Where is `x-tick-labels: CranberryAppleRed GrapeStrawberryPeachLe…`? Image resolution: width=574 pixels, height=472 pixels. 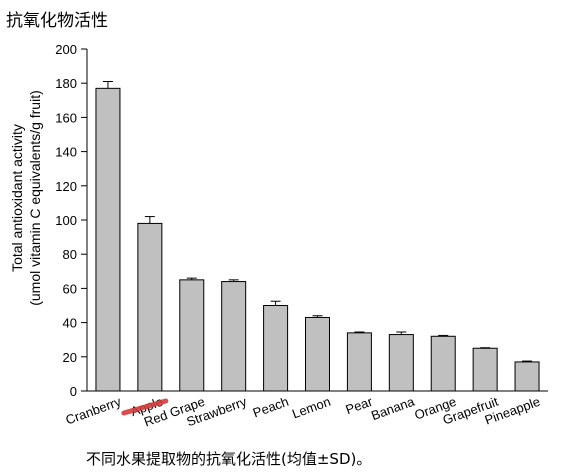 x-tick-labels: CranberryAppleRed GrapeStrawberryPeachLe… is located at coordinates (303, 411).